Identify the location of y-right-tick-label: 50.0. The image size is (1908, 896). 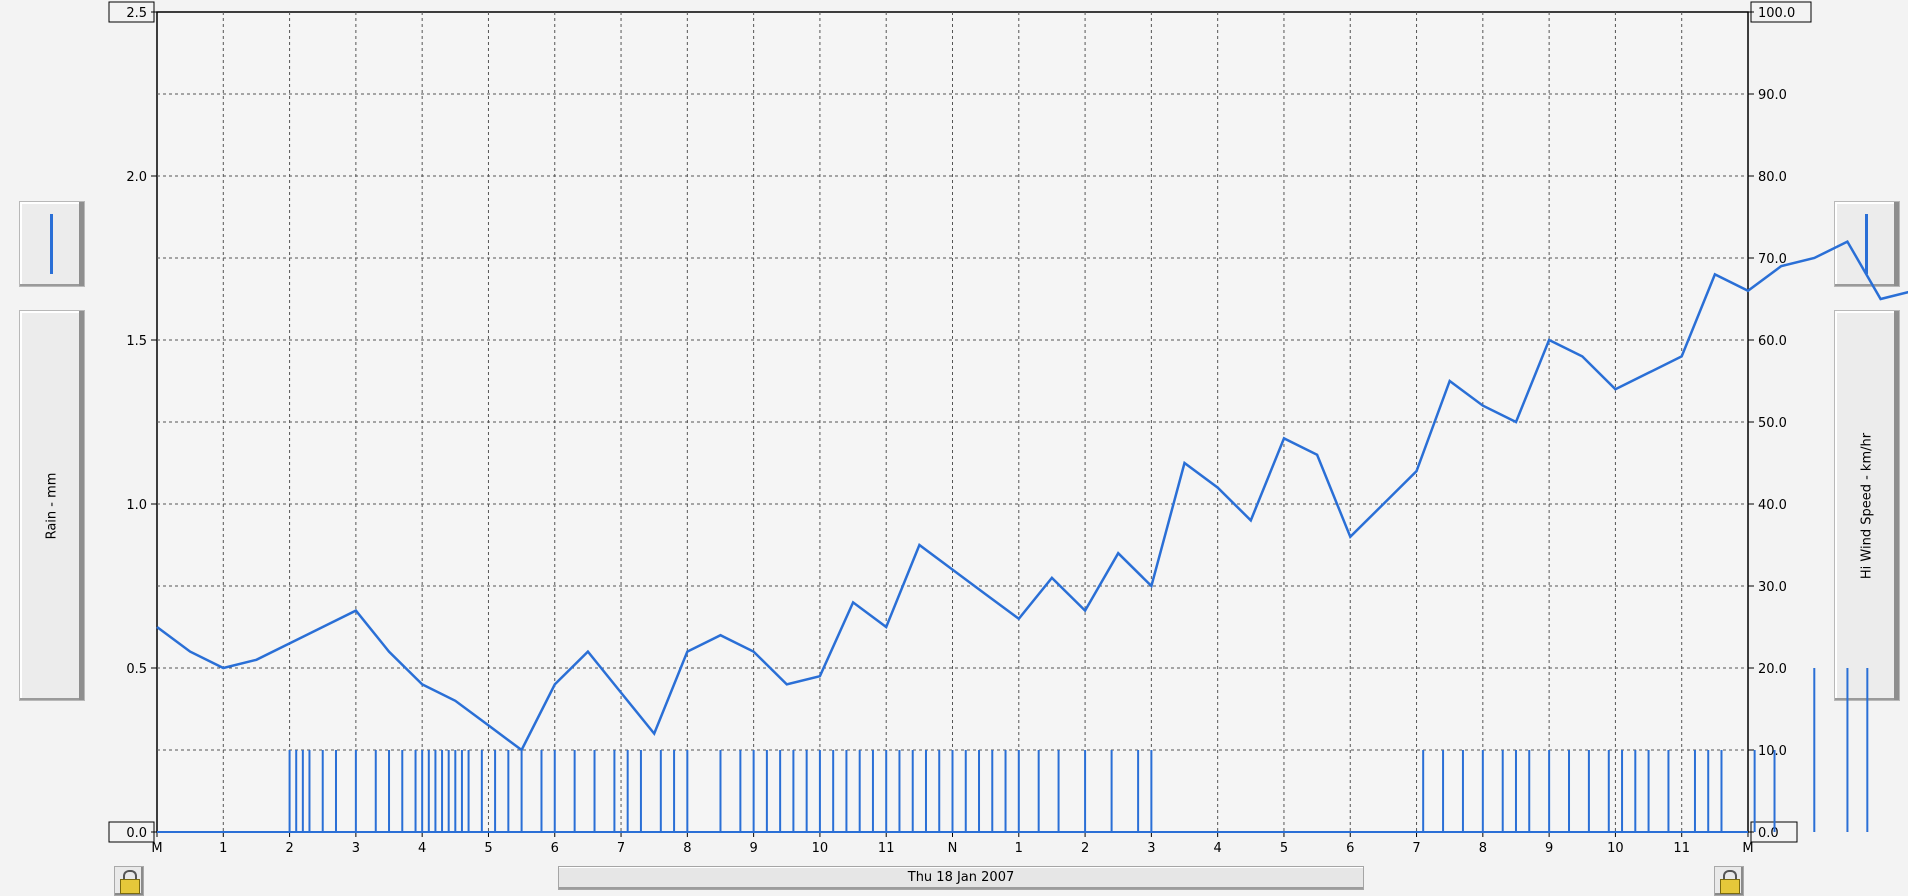
(1772, 423).